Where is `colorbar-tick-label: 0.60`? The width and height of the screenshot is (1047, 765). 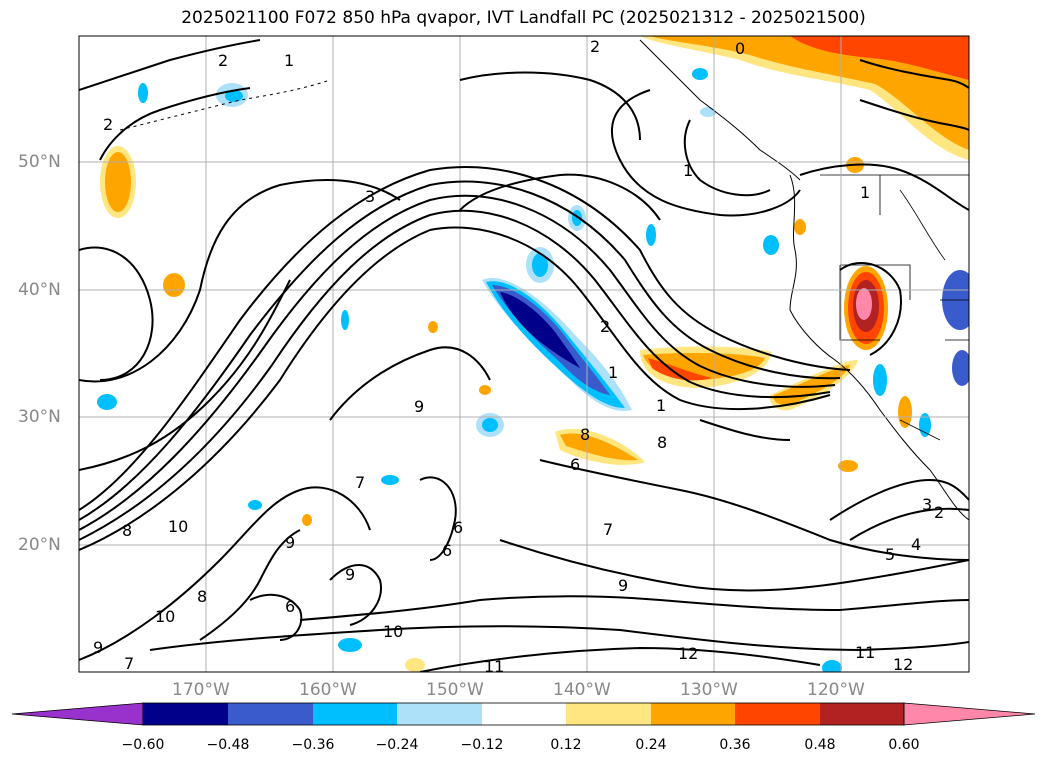
colorbar-tick-label: 0.60 is located at coordinates (904, 745).